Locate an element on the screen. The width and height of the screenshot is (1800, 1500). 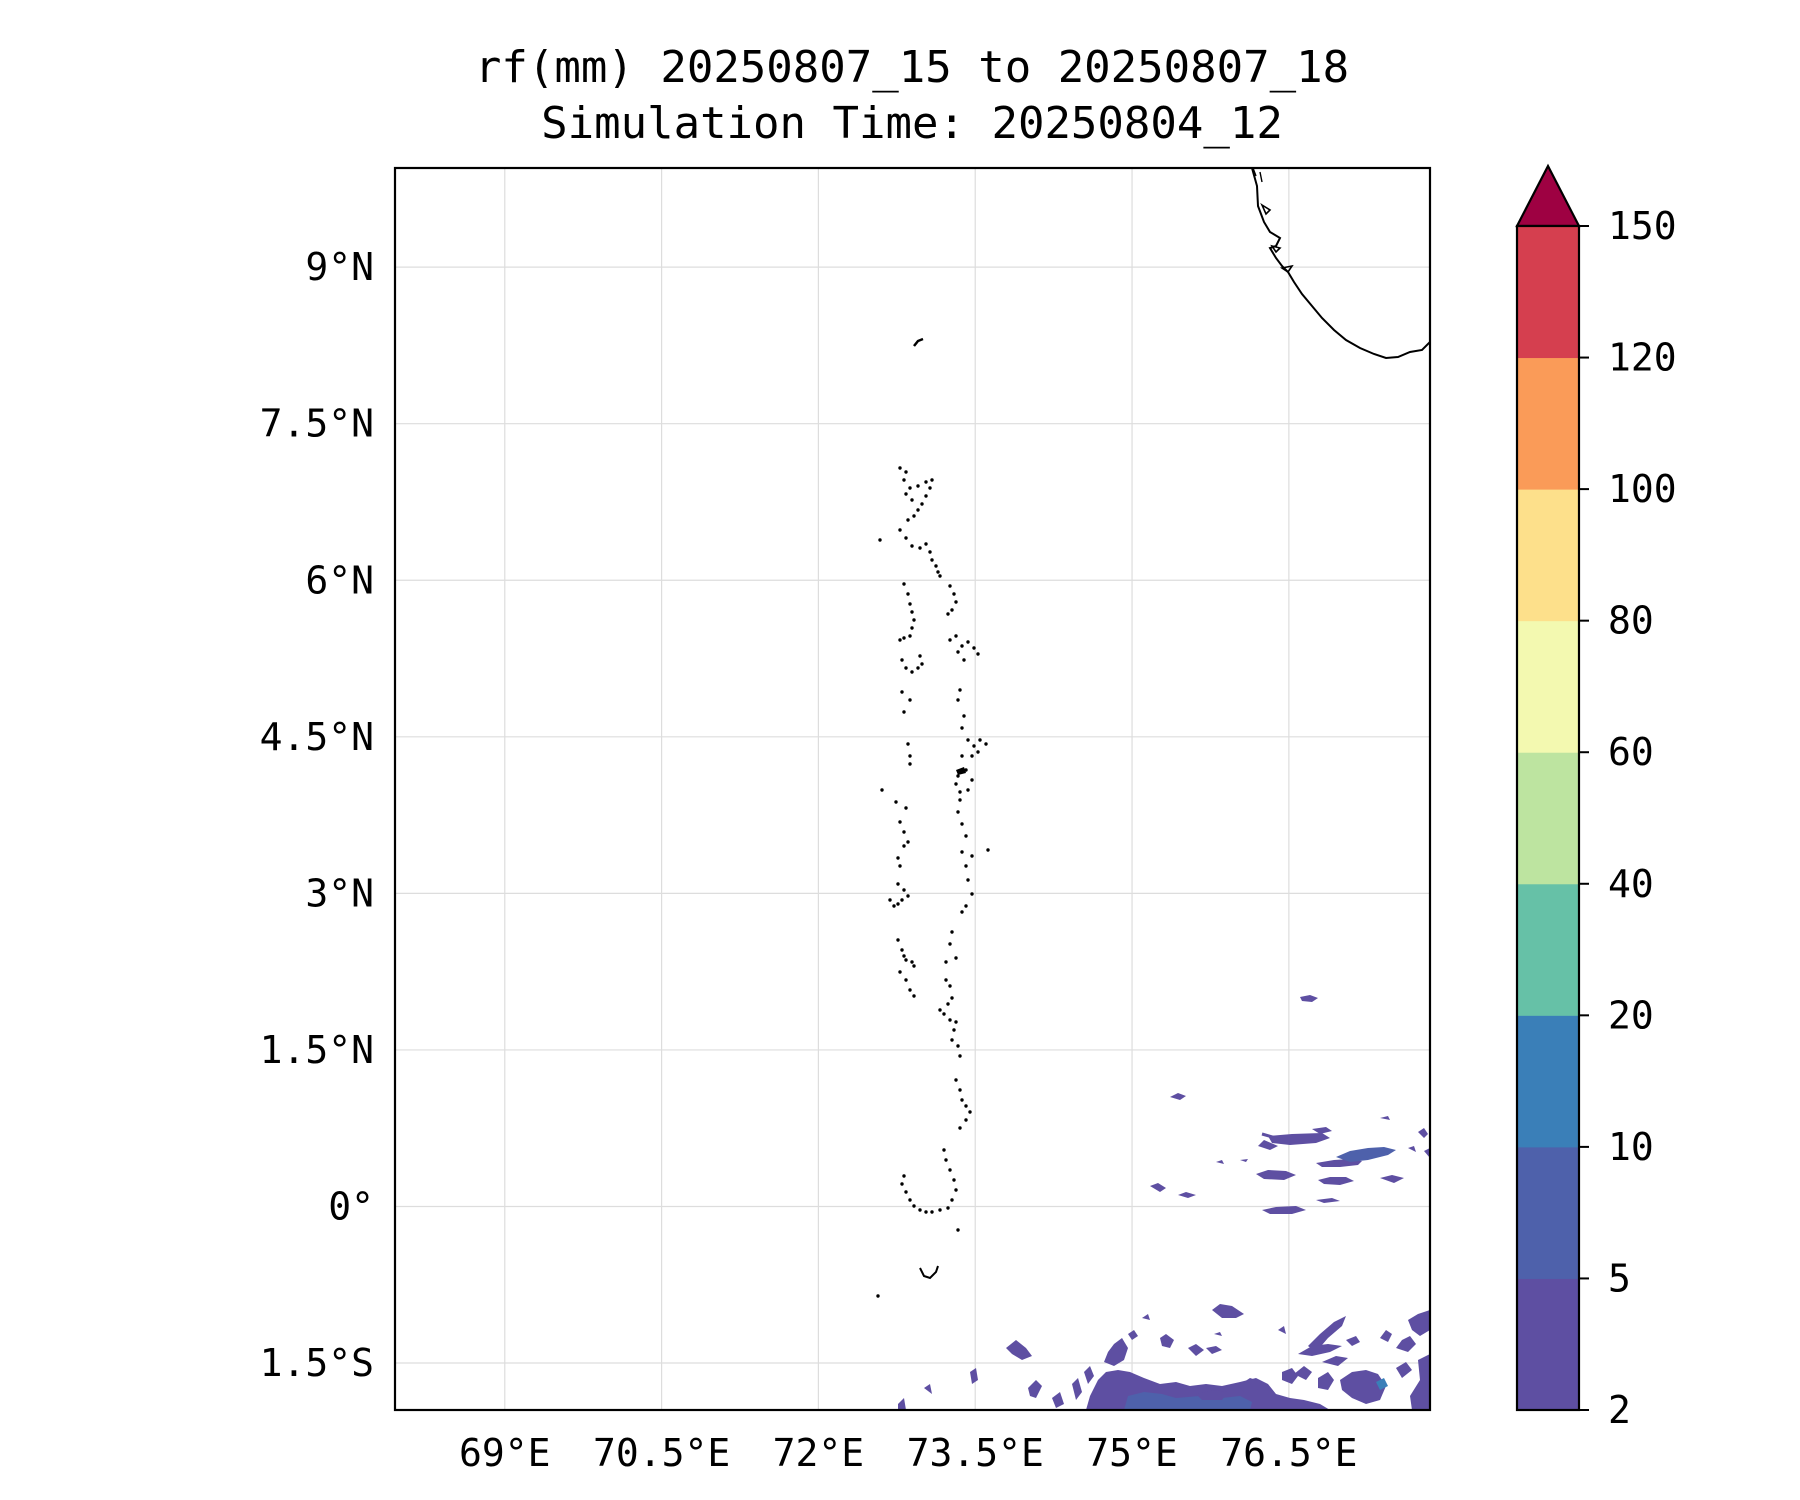
india-coast-detail is located at coordinates (1257, 175).